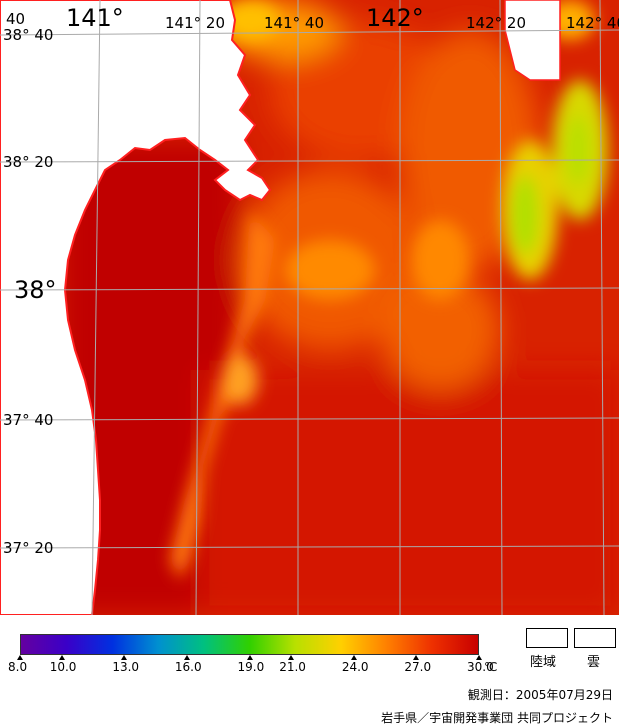 The height and width of the screenshot is (726, 619). Describe the element at coordinates (395, 18) in the screenshot. I see `lon-label-142: 142°` at that location.